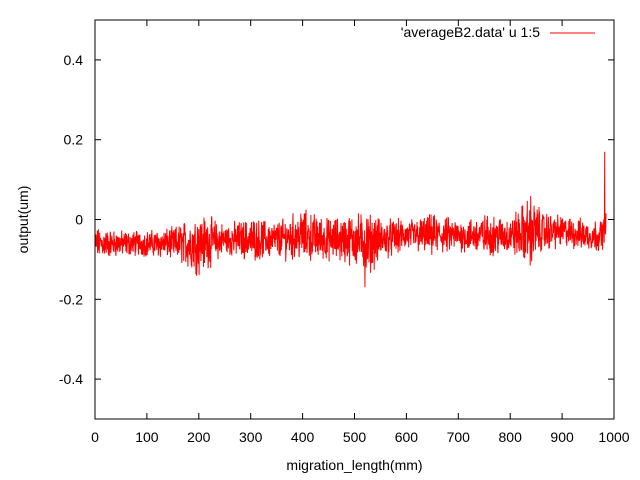 The height and width of the screenshot is (480, 640). Describe the element at coordinates (95, 437) in the screenshot. I see `x-tick-label: 0` at that location.